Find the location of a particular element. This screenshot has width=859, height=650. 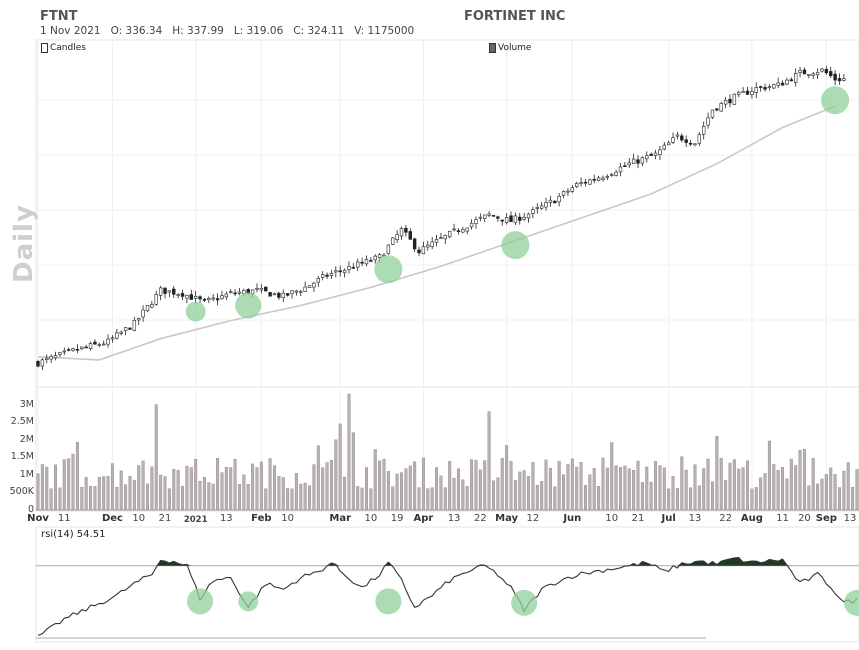

volume-y-tick: 3M is located at coordinates (26, 404).